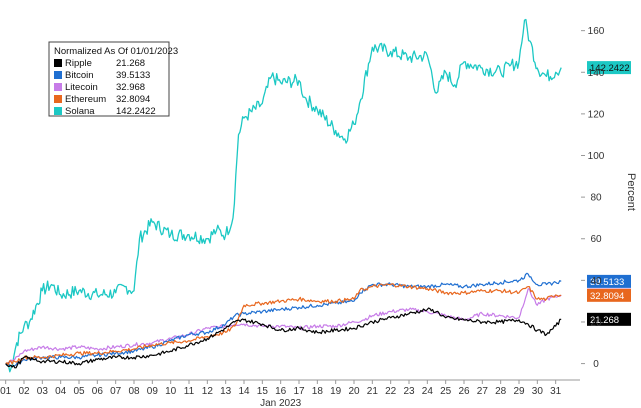  Describe the element at coordinates (102, 75) in the screenshot. I see `legend-item-bitcoin: Bitcoin 39.5133` at that location.